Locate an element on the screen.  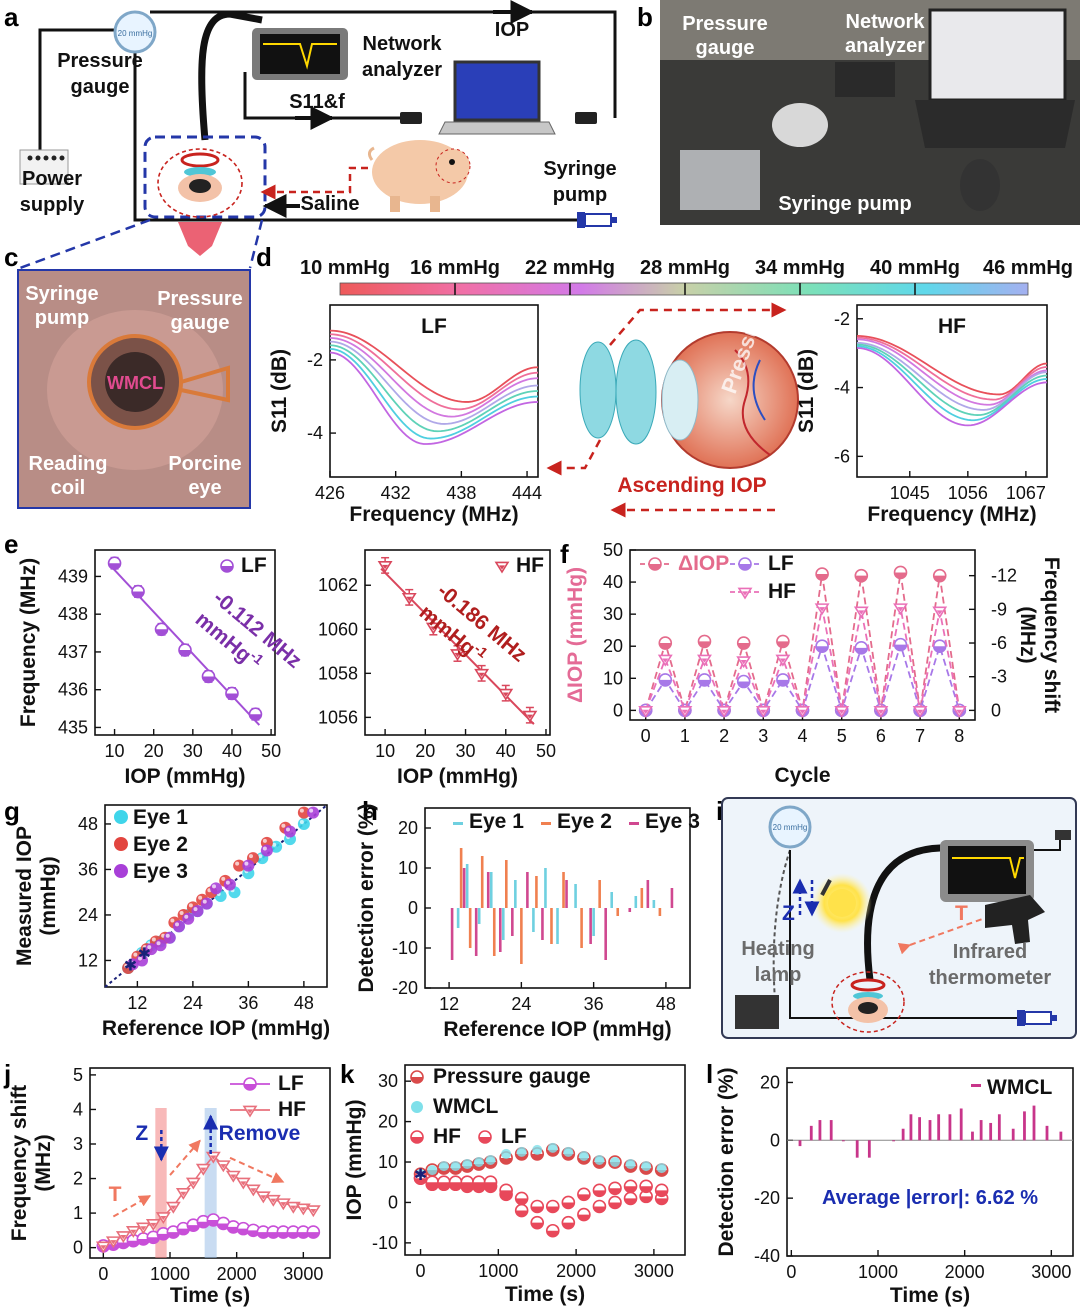
x-axis-label: Time (s) is located at coordinates (930, 1295).